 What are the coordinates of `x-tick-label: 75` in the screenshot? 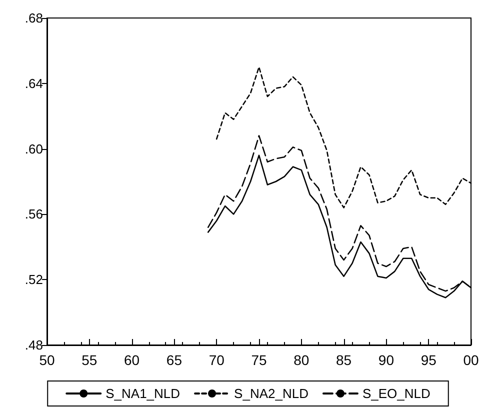 It's located at (259, 360).